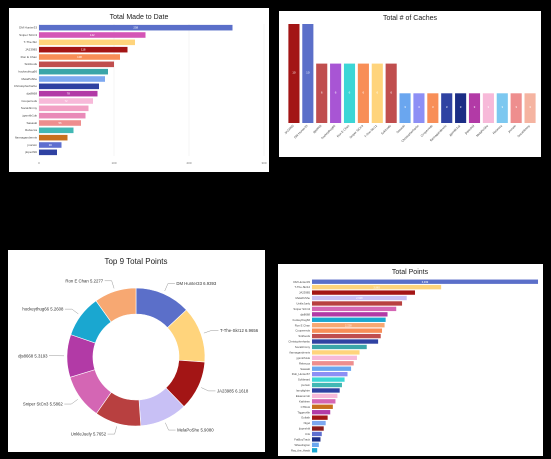  Describe the element at coordinates (69, 94) in the screenshot. I see `data-label: 78` at that location.